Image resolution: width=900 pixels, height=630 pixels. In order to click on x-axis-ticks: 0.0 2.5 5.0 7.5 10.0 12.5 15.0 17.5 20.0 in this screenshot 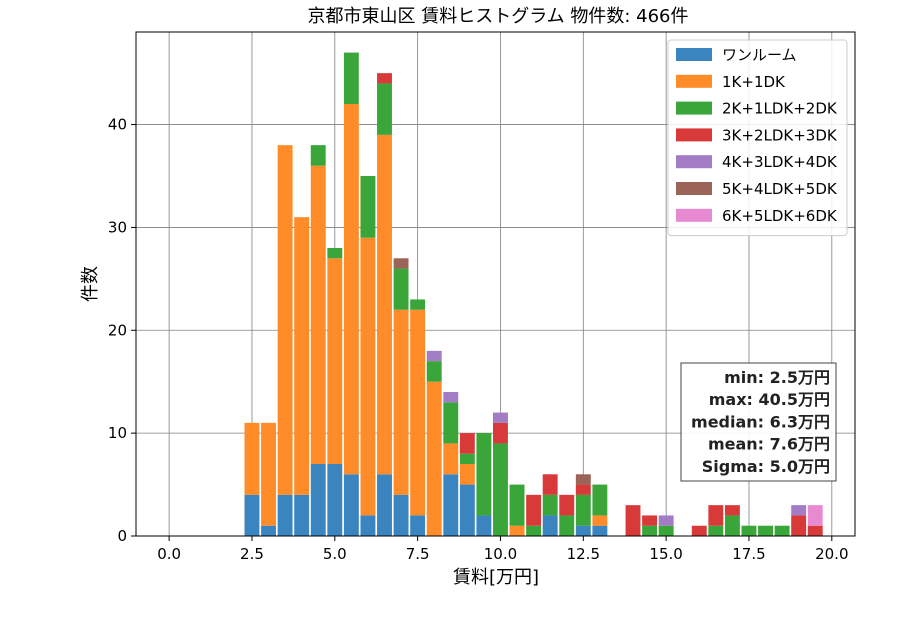, I will do `click(503, 549)`.